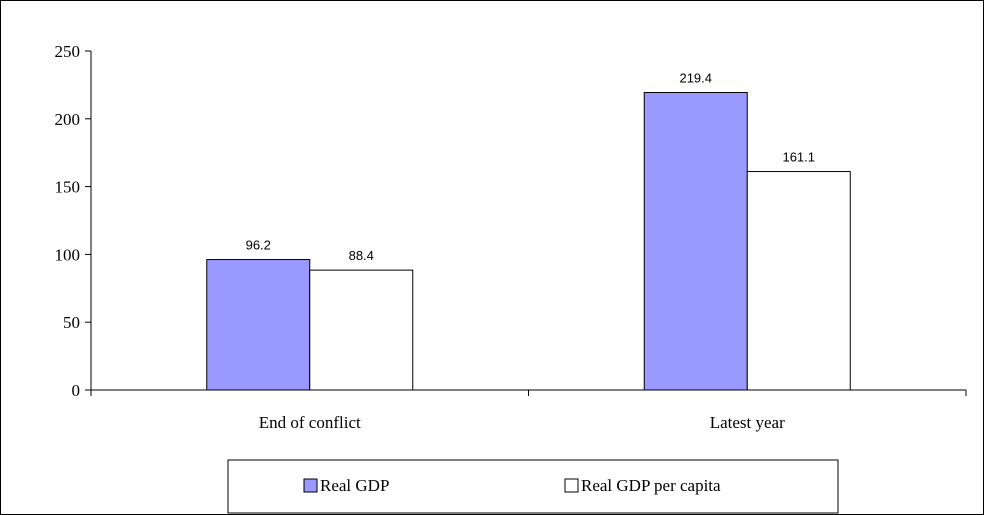 The height and width of the screenshot is (515, 984). I want to click on y-tick-label: 250, so click(68, 51).